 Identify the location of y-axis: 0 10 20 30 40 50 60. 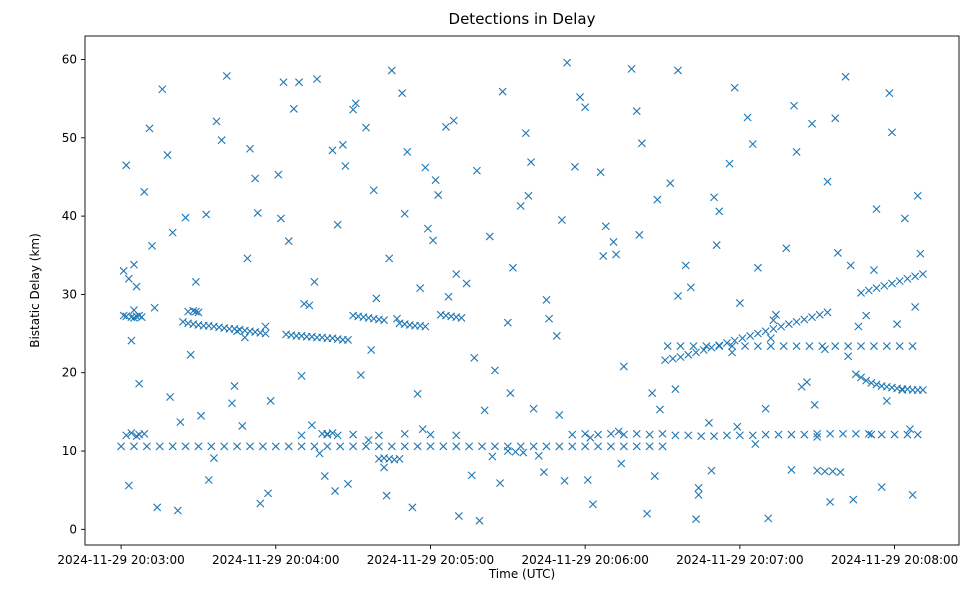
(73, 294).